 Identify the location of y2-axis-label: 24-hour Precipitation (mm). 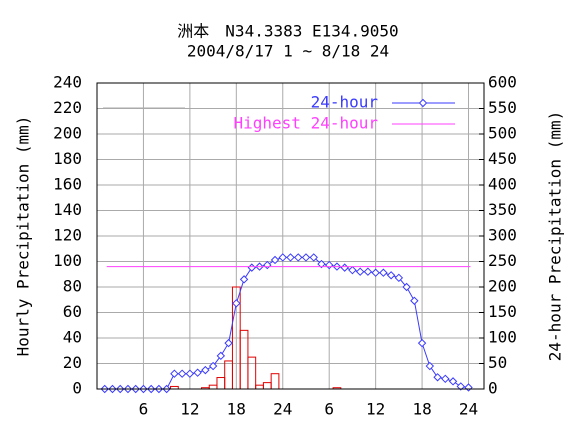
(555, 236).